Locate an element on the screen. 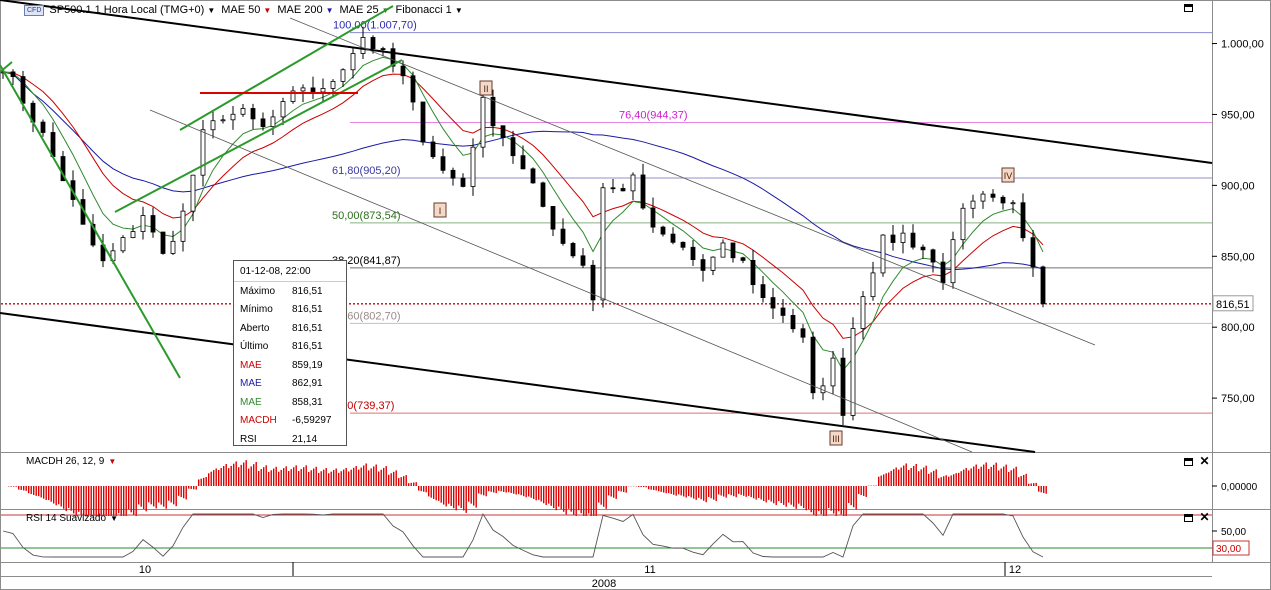 The height and width of the screenshot is (590, 1271). maximize-macd-panel-button is located at coordinates (1188, 462).